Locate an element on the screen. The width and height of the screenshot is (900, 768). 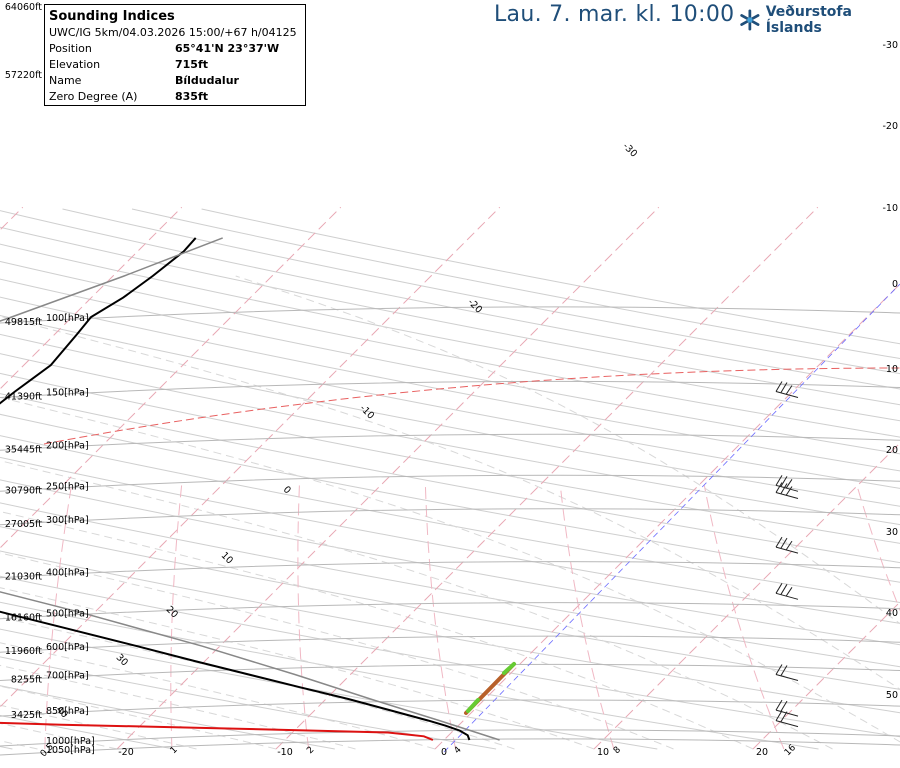
temperature-tick-label: 20 is located at coordinates (762, 752).